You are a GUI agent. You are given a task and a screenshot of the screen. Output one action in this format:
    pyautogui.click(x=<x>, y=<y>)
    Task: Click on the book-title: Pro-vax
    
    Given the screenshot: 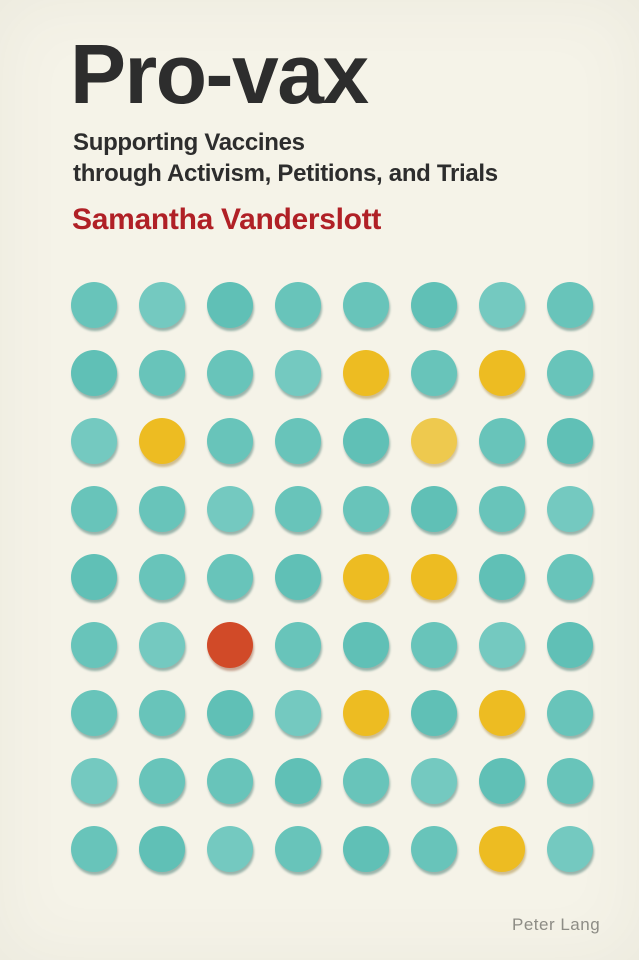 What is the action you would take?
    pyautogui.click(x=219, y=74)
    